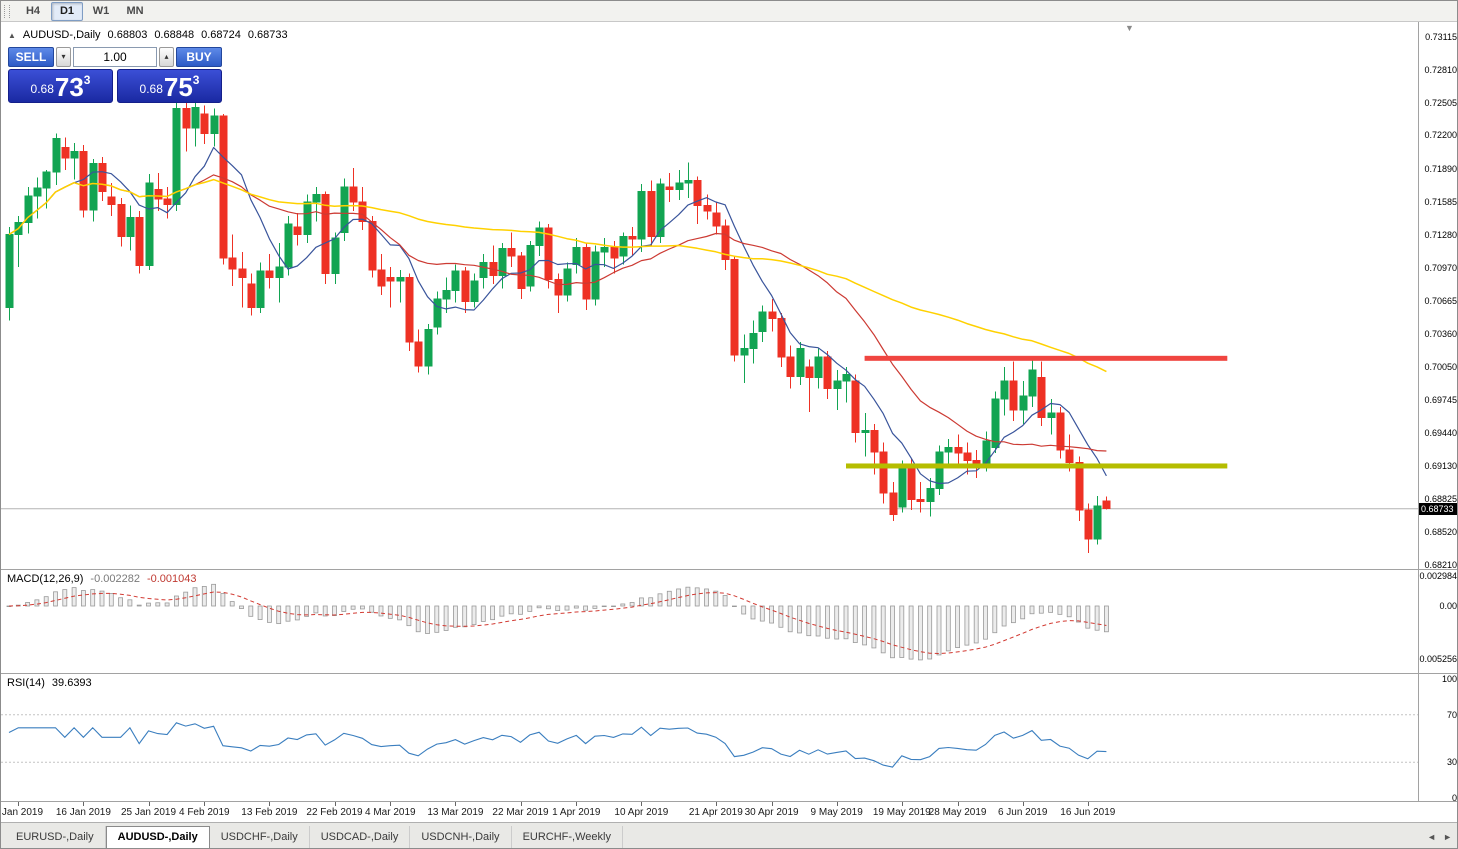  Describe the element at coordinates (1418, 412) in the screenshot. I see `axis-separator-line` at that location.